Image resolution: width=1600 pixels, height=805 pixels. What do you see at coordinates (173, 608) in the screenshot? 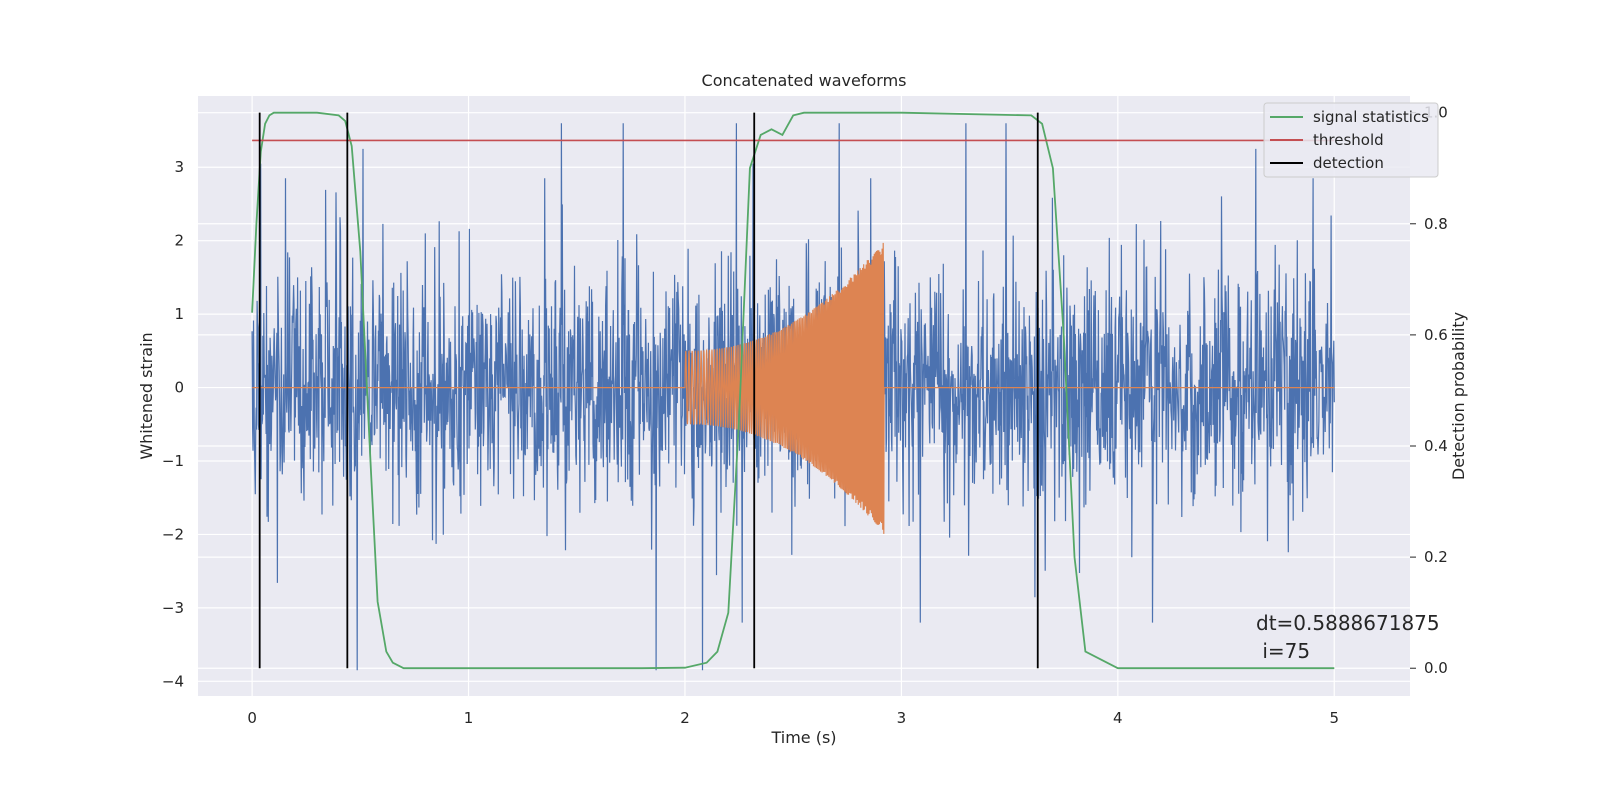
I see `y-tick-label: −3` at bounding box center [173, 608].